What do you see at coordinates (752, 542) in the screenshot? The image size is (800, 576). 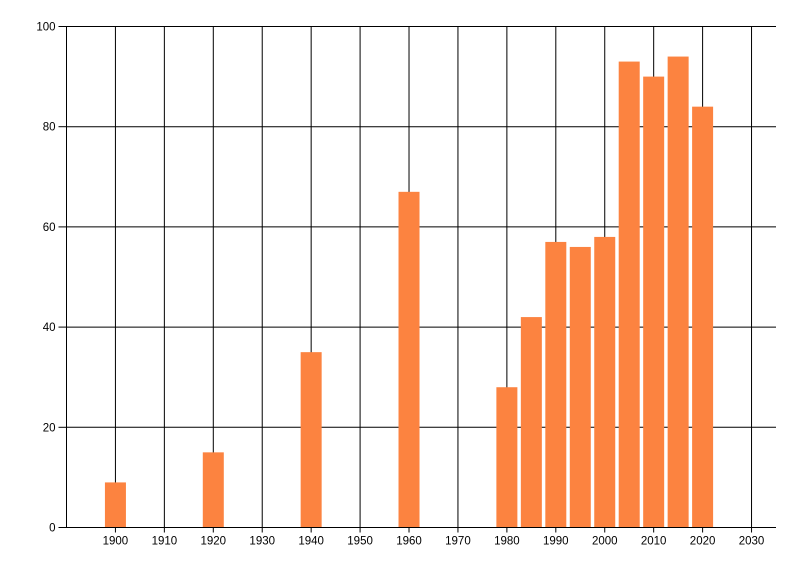 I see `x-tick-label: 2030` at bounding box center [752, 542].